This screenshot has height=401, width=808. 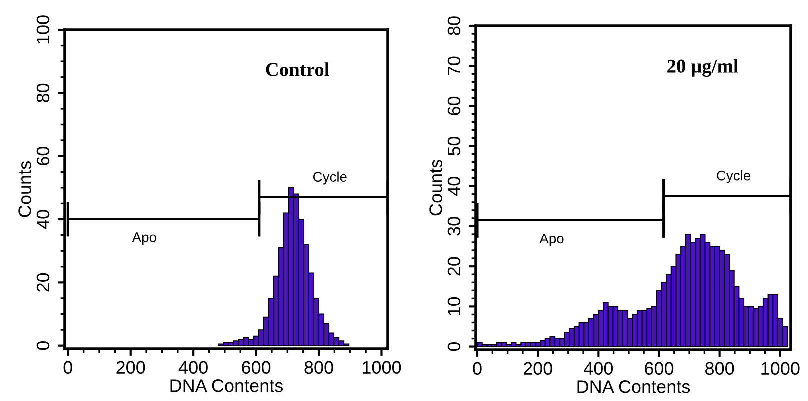 What do you see at coordinates (298, 69) in the screenshot?
I see `text: Control` at bounding box center [298, 69].